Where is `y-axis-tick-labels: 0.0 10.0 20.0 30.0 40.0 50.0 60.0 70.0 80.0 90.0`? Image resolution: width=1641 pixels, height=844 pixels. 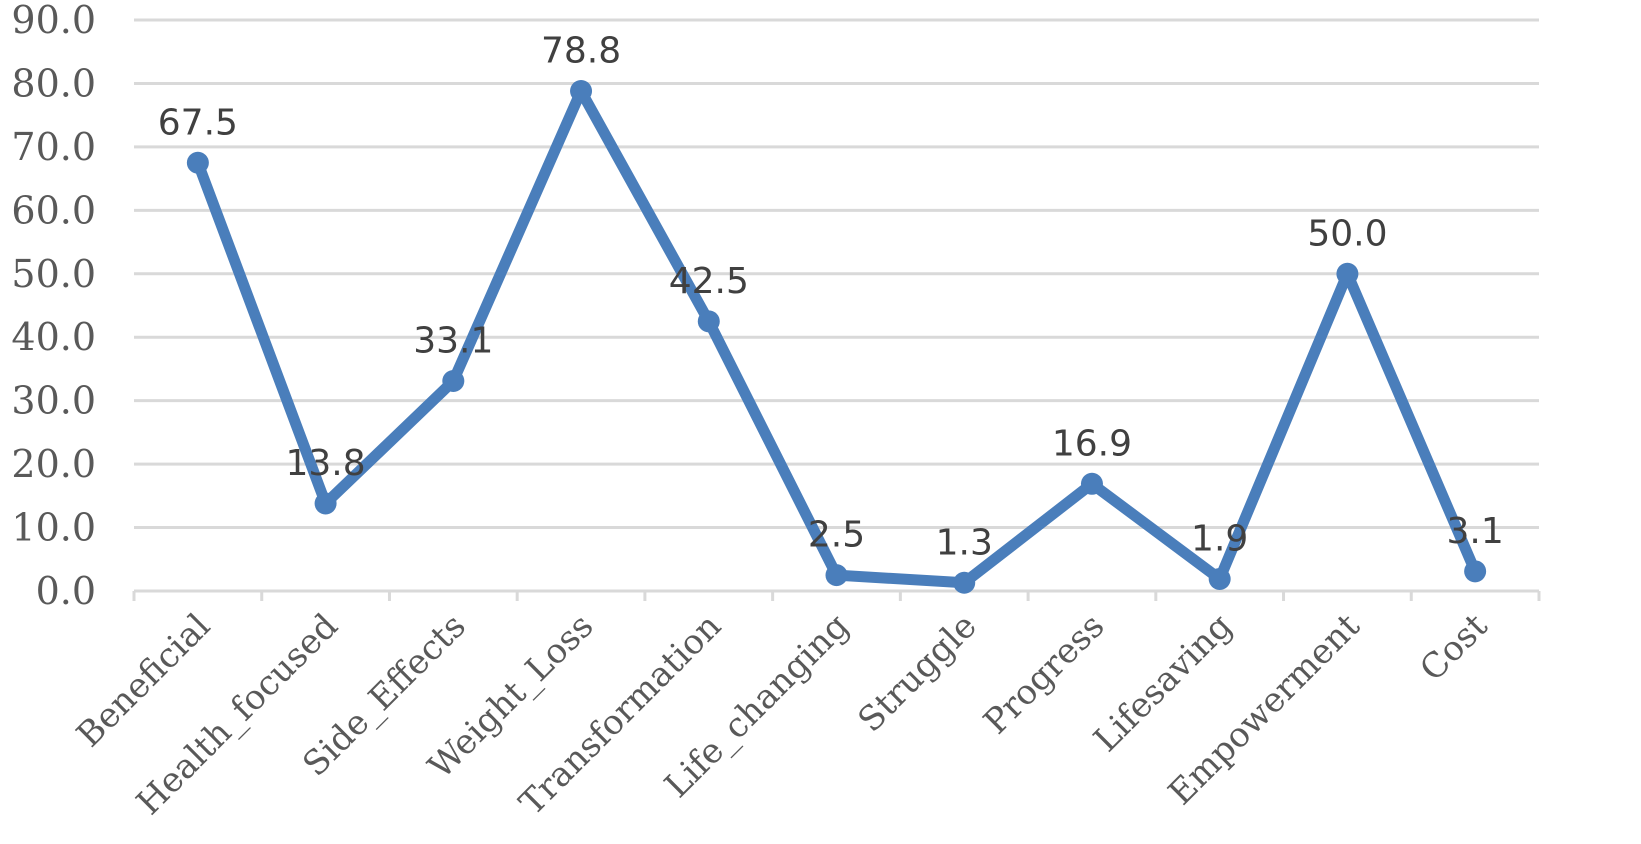 y-axis-tick-labels: 0.0 10.0 20.0 30.0 40.0 50.0 60.0 70.0 80.0 90.0 is located at coordinates (53, 306).